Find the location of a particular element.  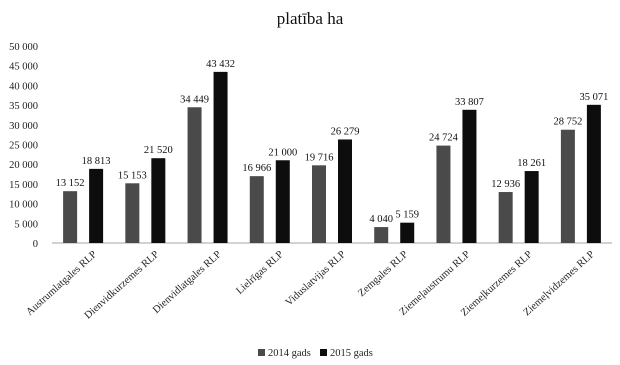

data-label: 33 807 is located at coordinates (469, 102).